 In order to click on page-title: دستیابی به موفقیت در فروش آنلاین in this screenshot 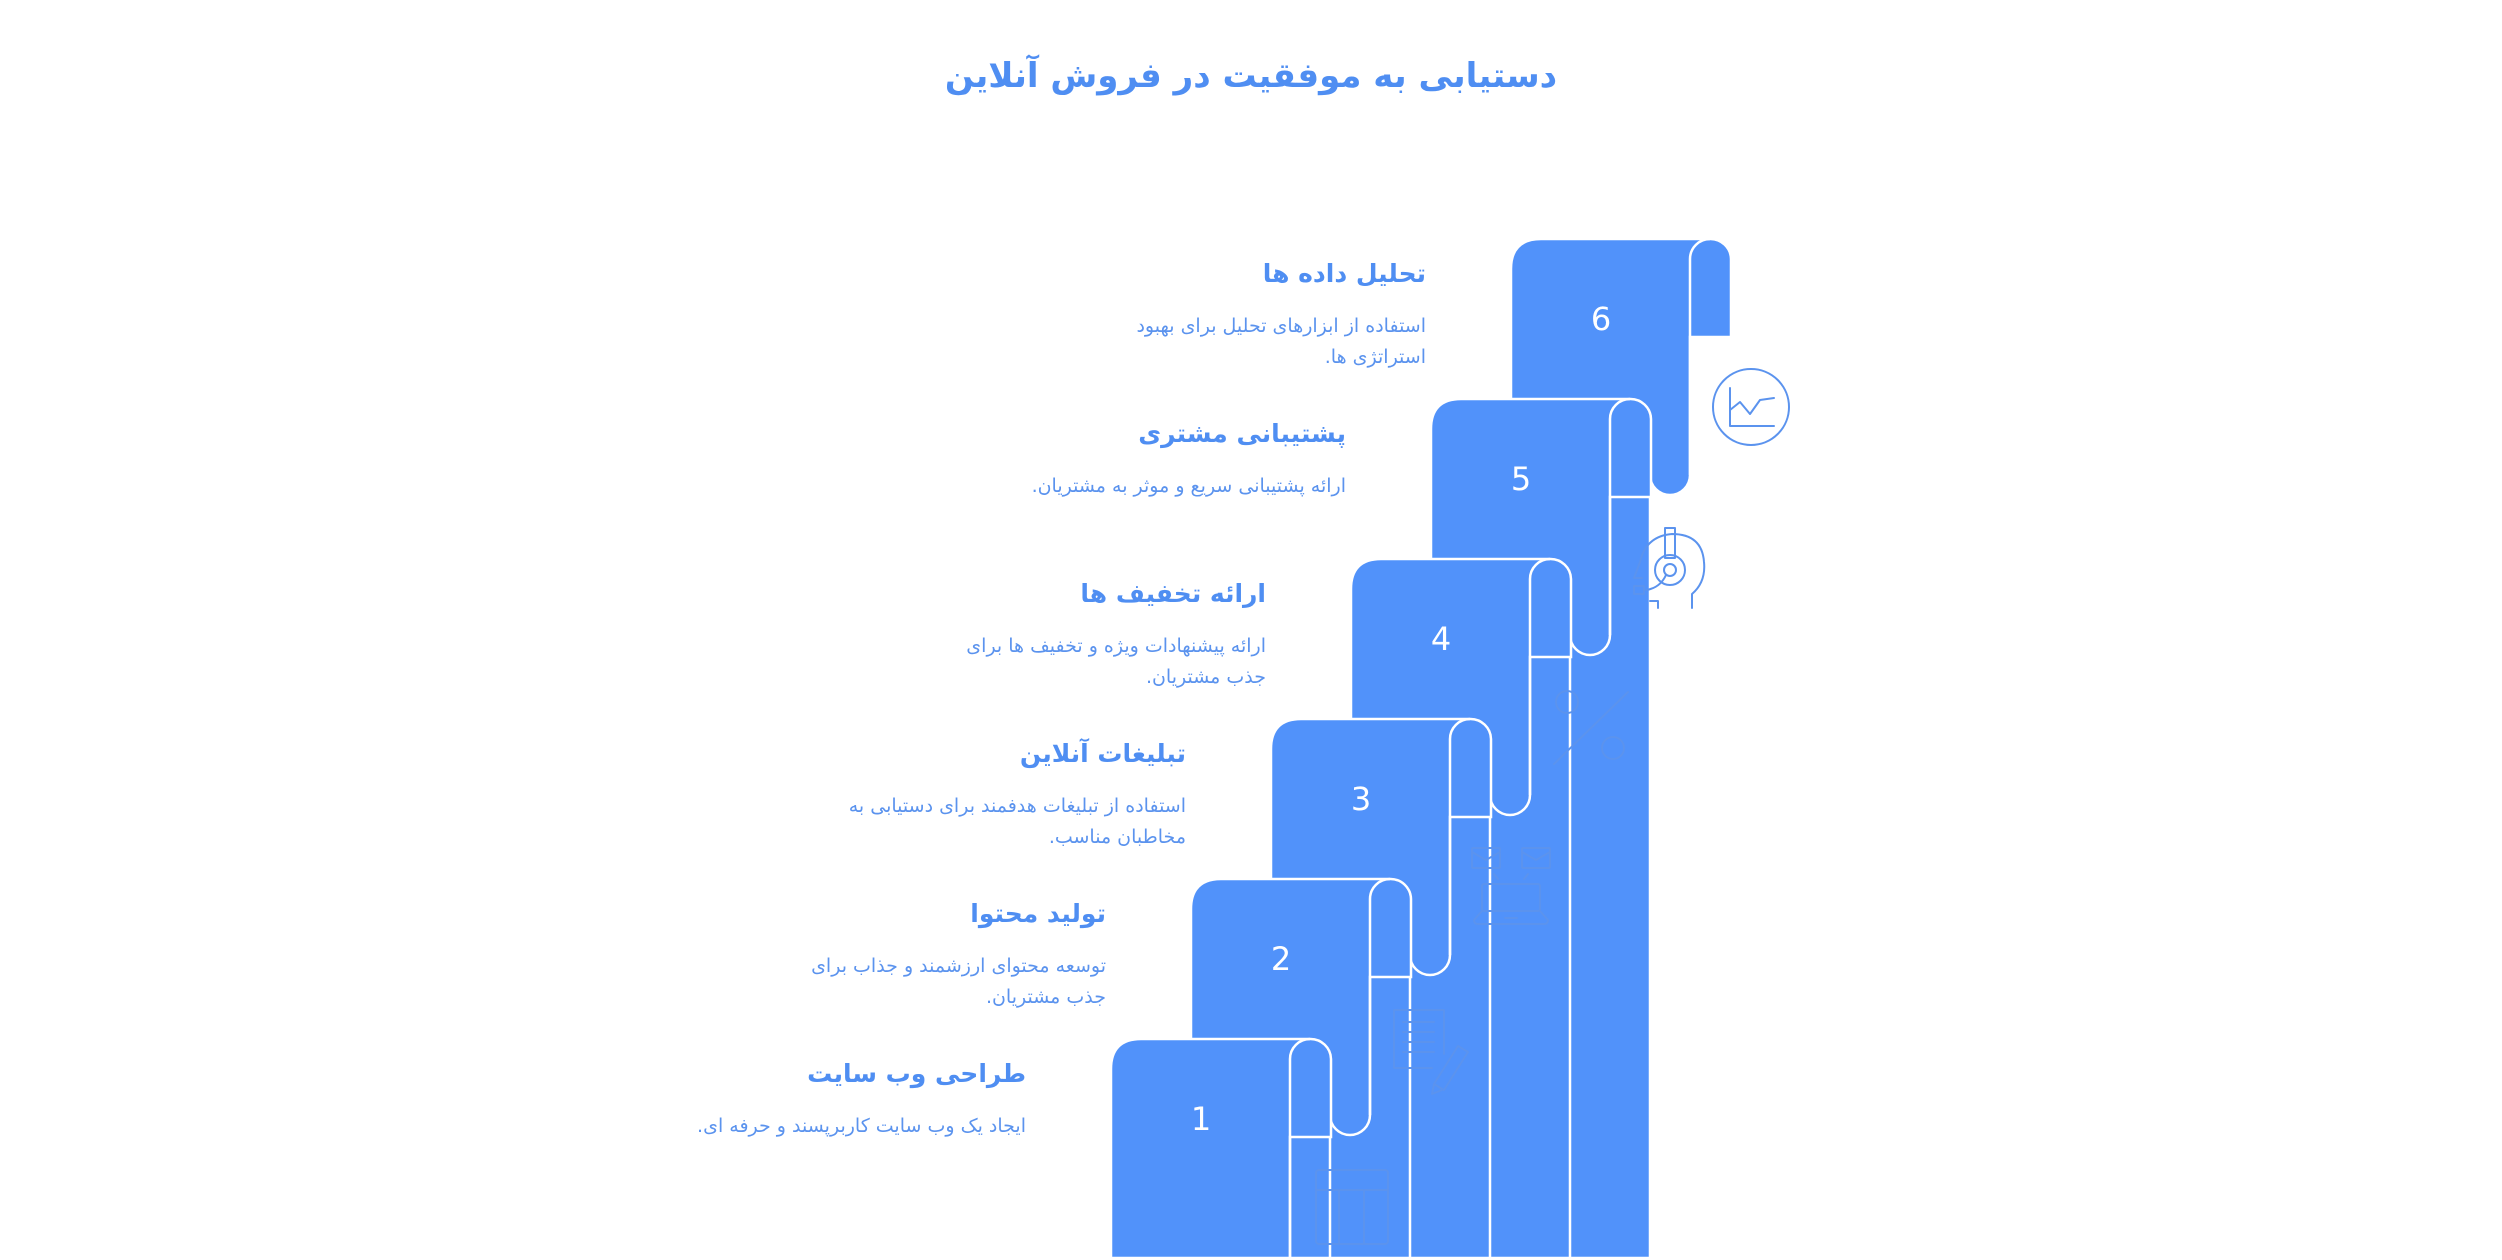, I will do `click(1251, 76)`.